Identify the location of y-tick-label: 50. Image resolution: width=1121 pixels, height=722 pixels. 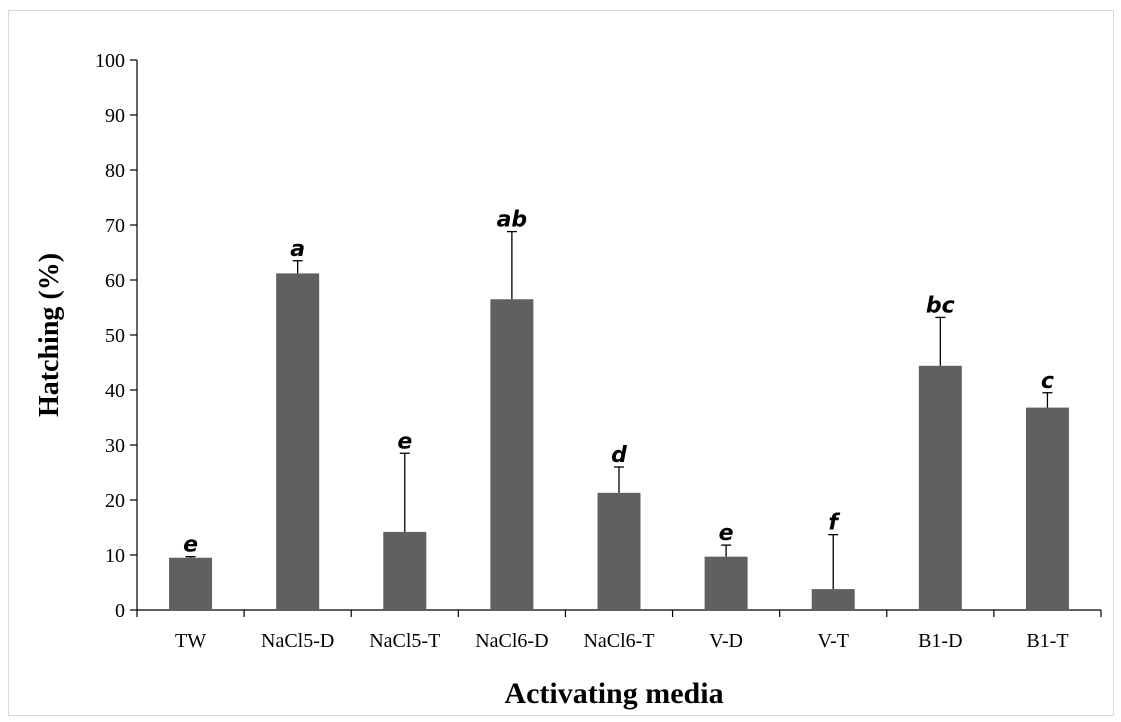
(115, 336).